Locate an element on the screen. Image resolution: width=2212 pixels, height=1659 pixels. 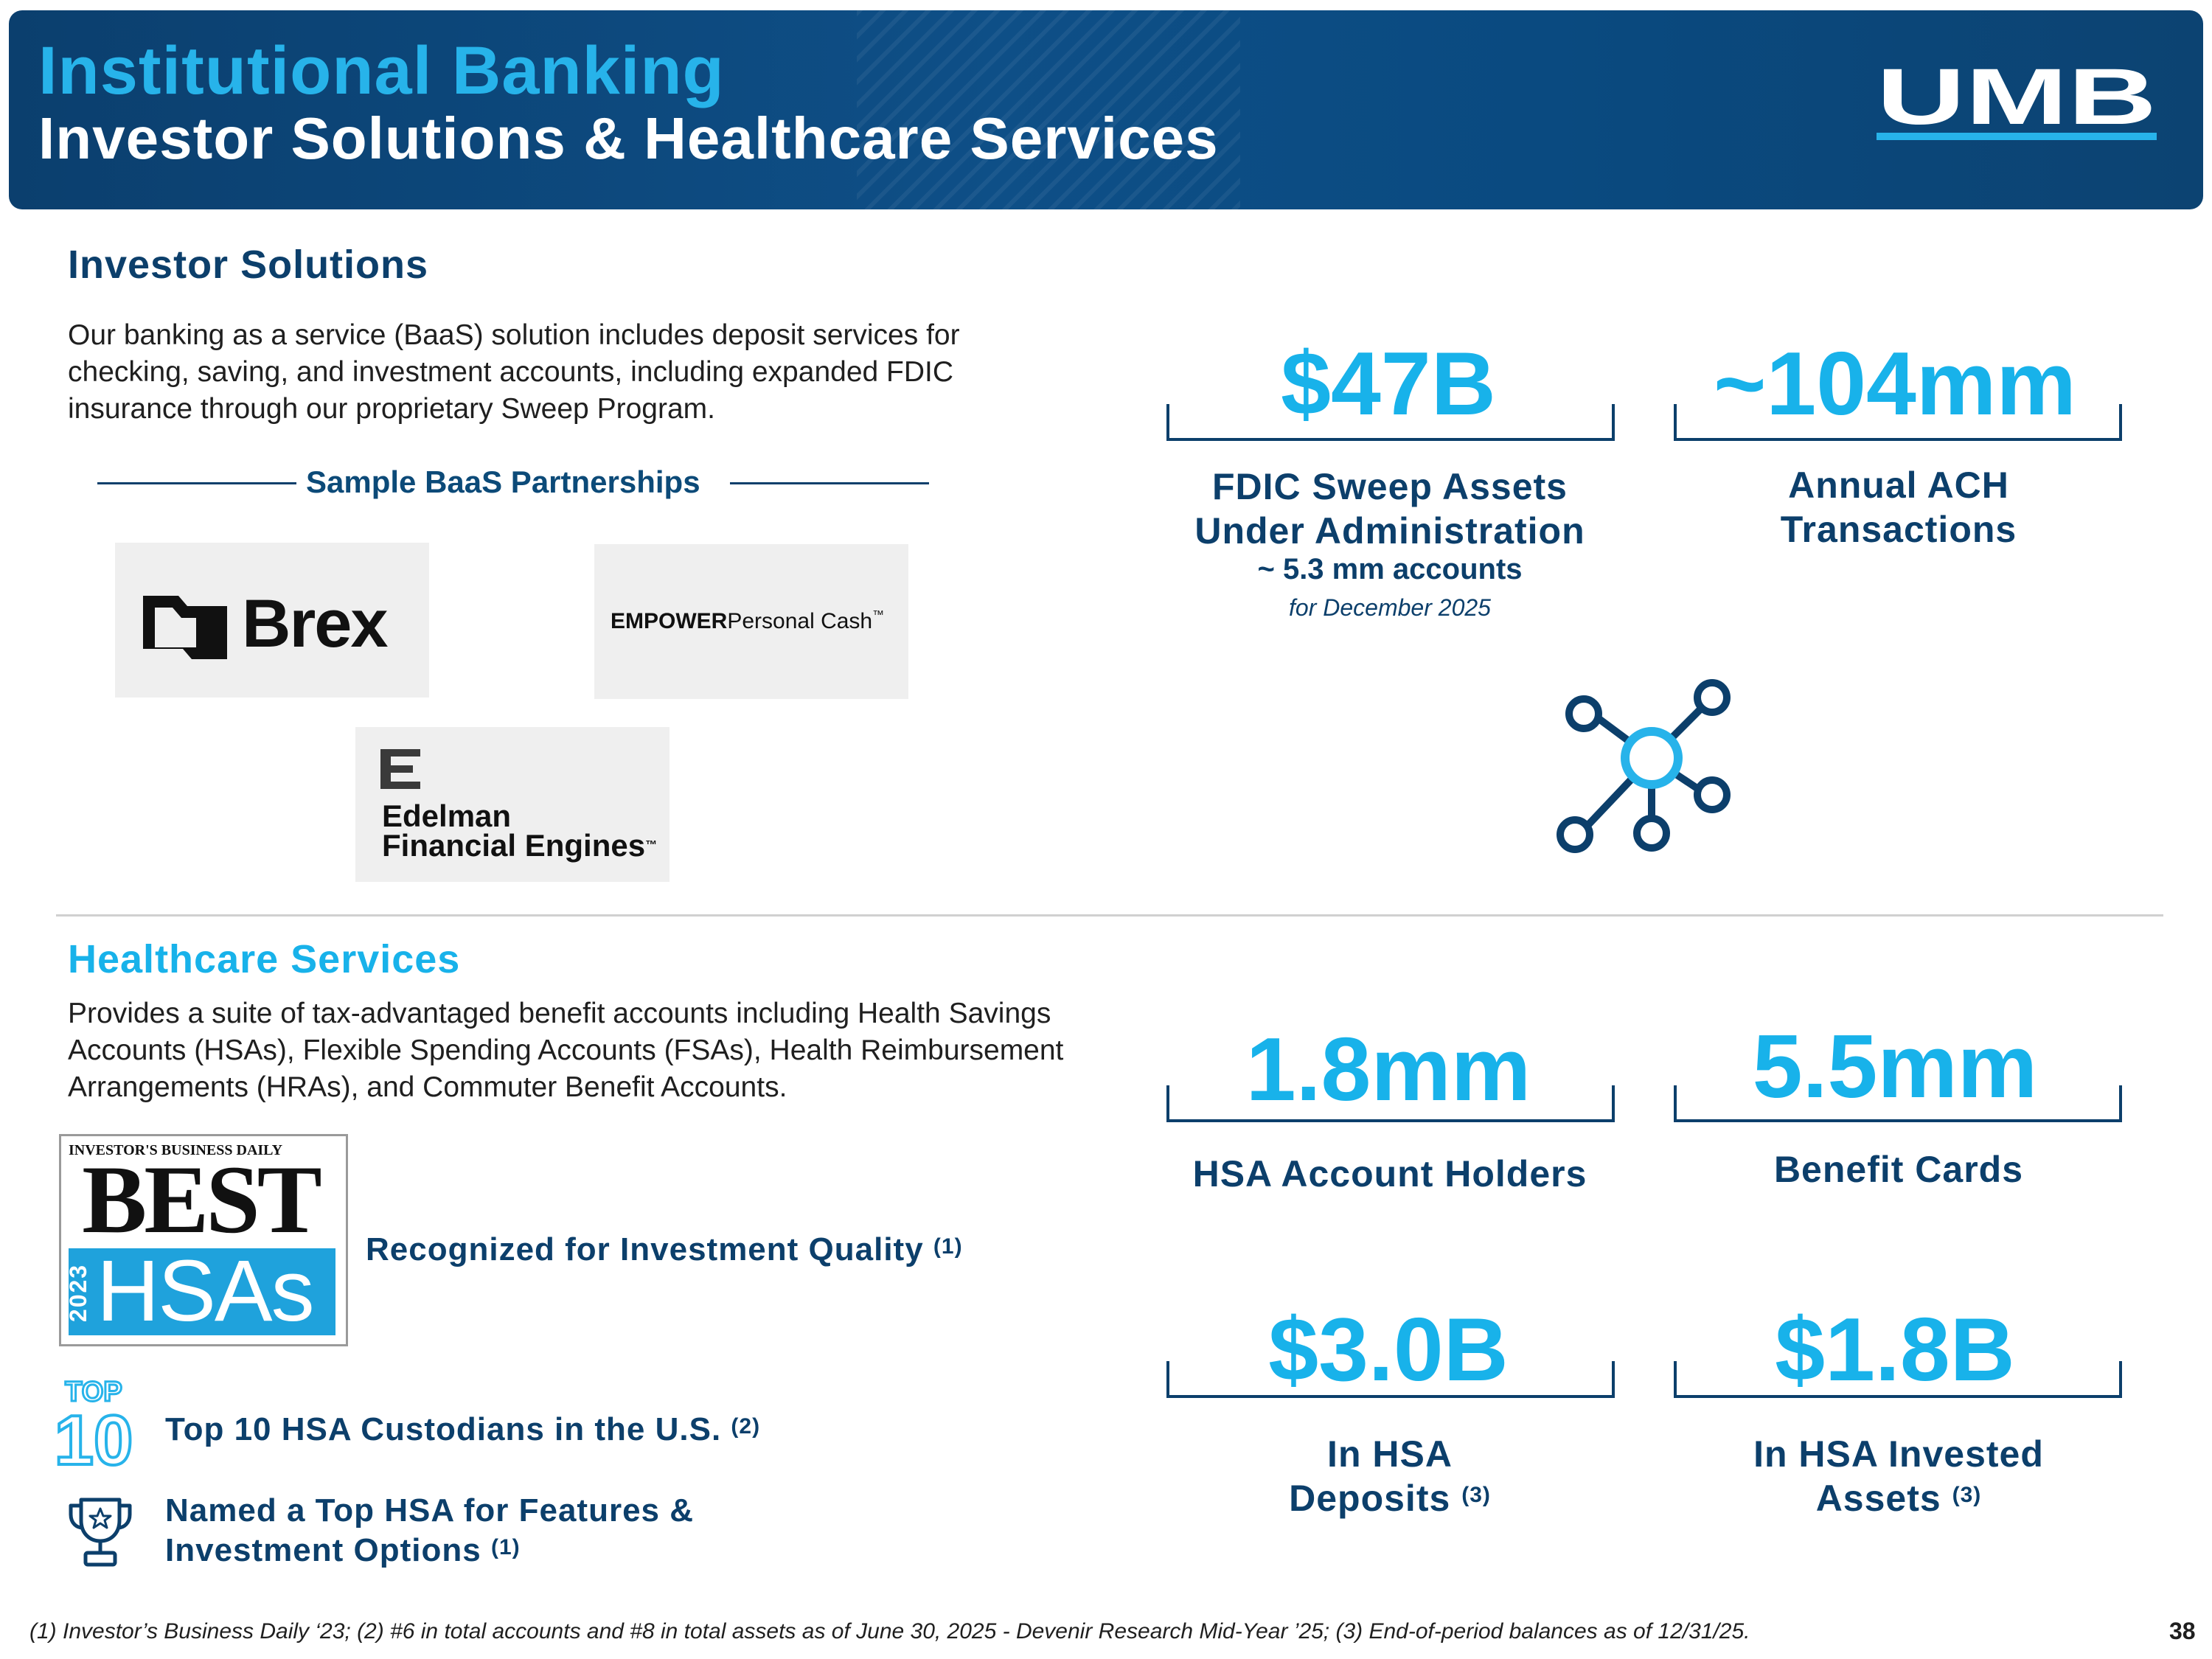
stat-sweep-note: for December 2025 is located at coordinates (1390, 607).